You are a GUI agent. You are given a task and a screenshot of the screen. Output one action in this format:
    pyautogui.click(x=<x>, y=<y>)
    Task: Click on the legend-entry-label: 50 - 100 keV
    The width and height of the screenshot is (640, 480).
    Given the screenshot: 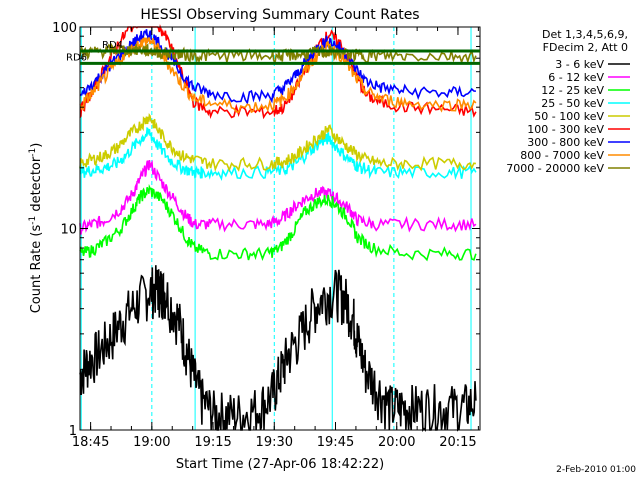 What is the action you would take?
    pyautogui.click(x=569, y=116)
    